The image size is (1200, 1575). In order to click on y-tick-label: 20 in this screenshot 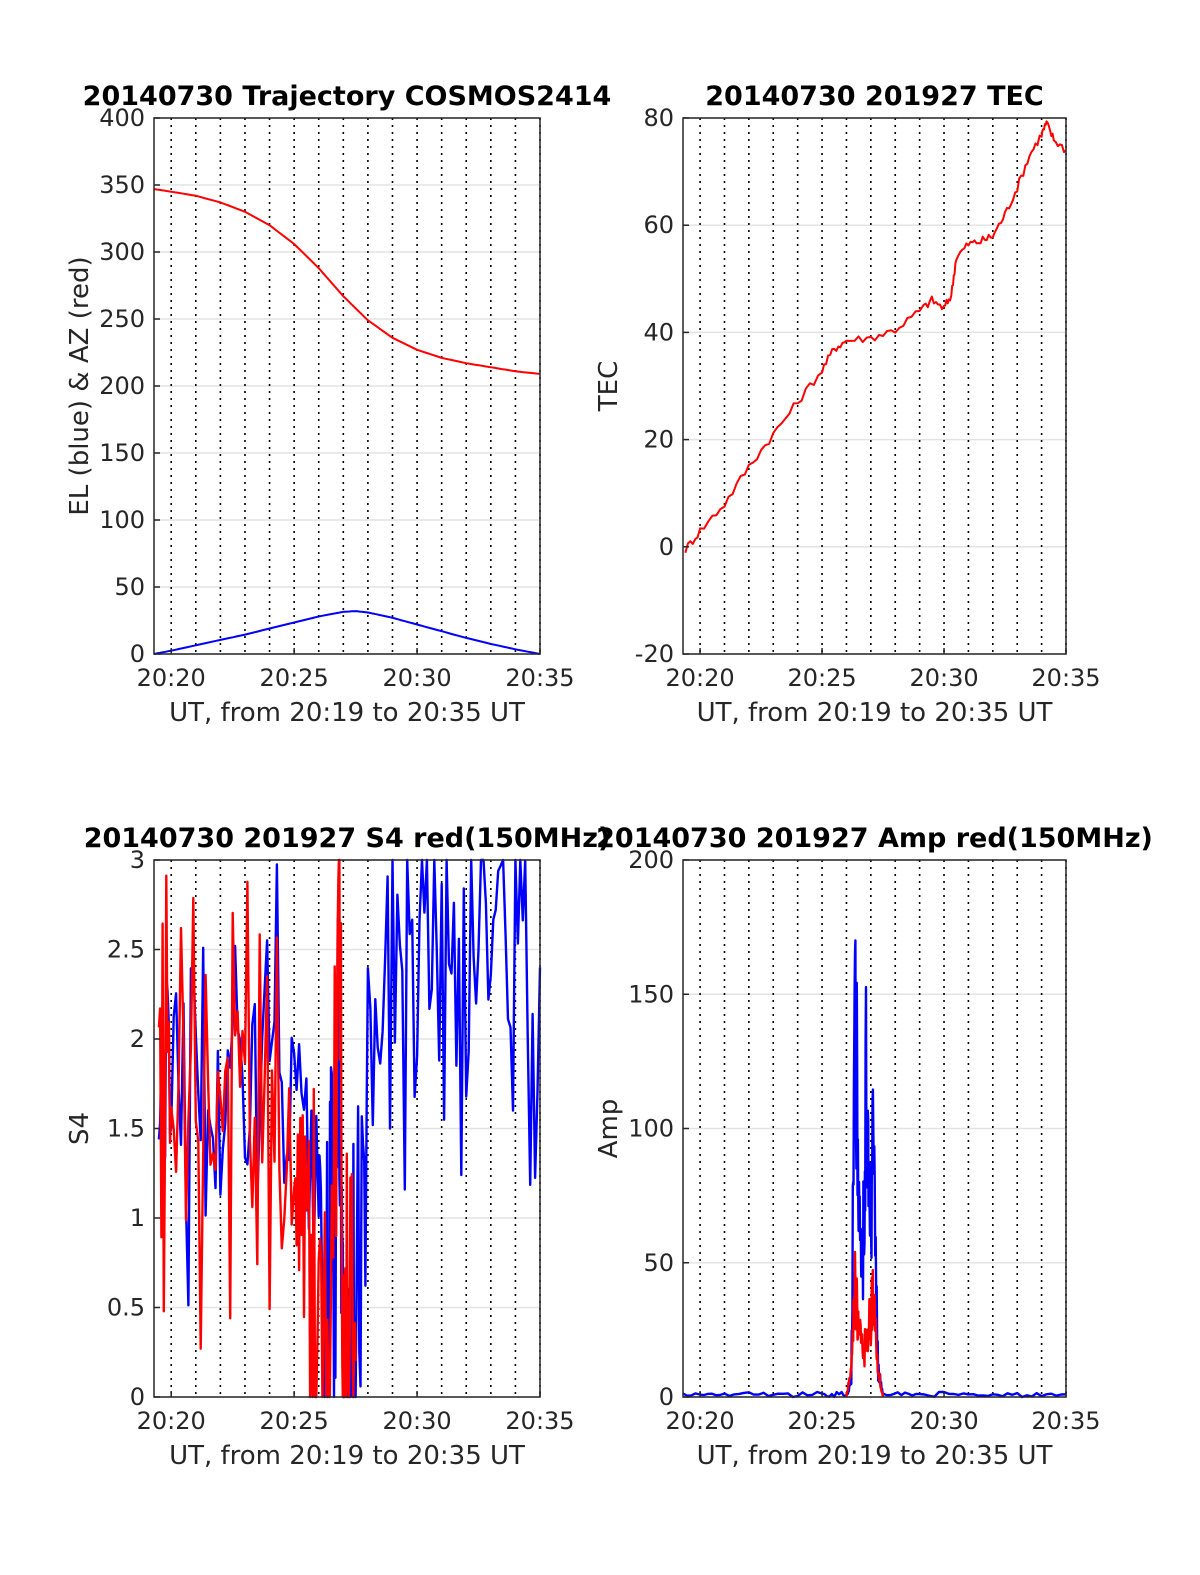, I will do `click(658, 440)`.